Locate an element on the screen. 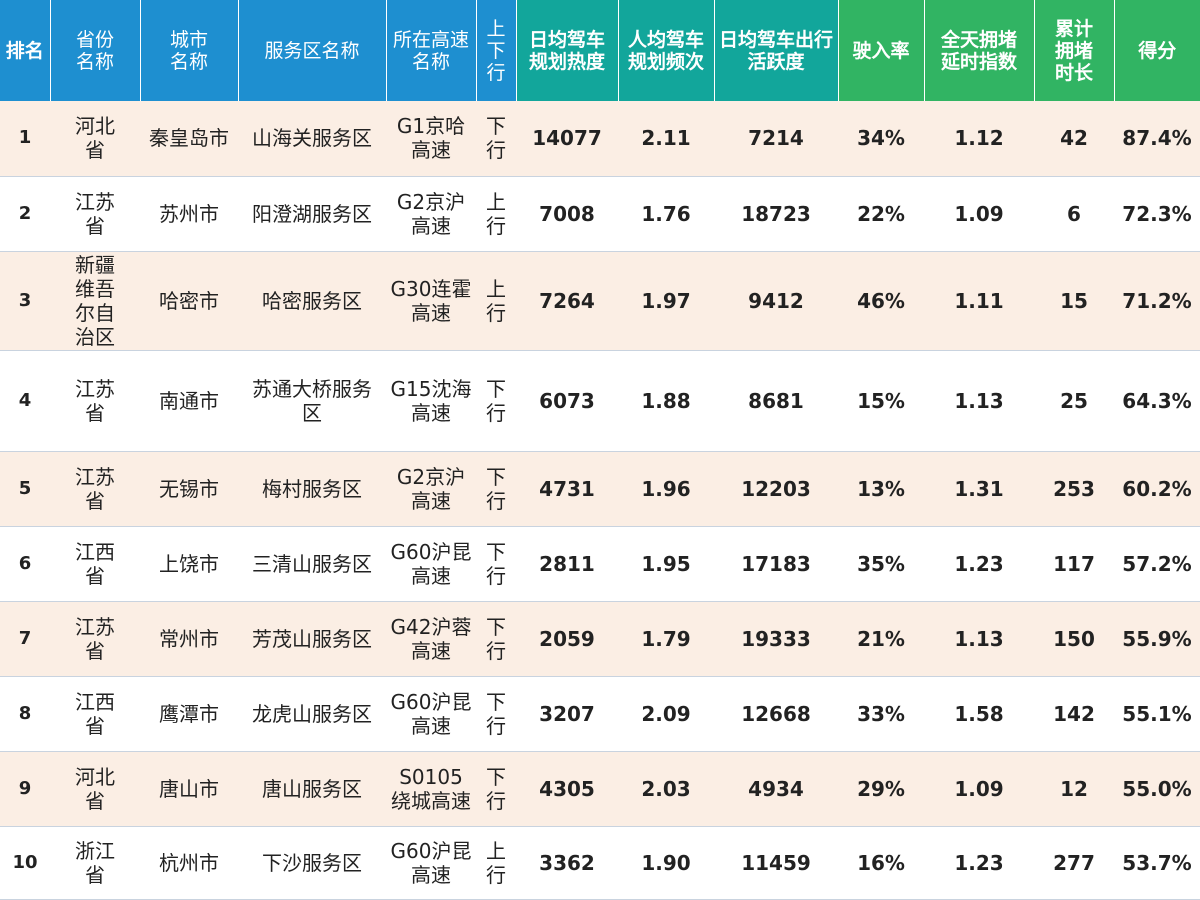 This screenshot has width=1200, height=900. cell-service-area: 哈密服务区 is located at coordinates (312, 301).